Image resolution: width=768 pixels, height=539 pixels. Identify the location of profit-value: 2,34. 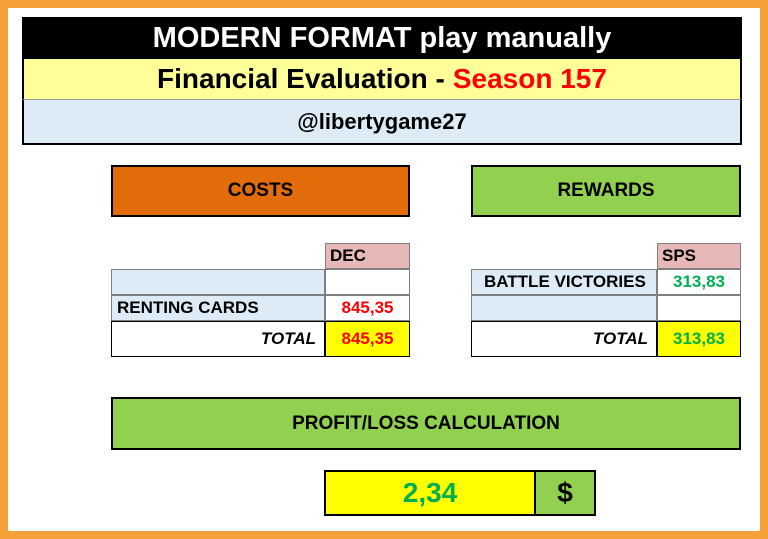
(431, 493).